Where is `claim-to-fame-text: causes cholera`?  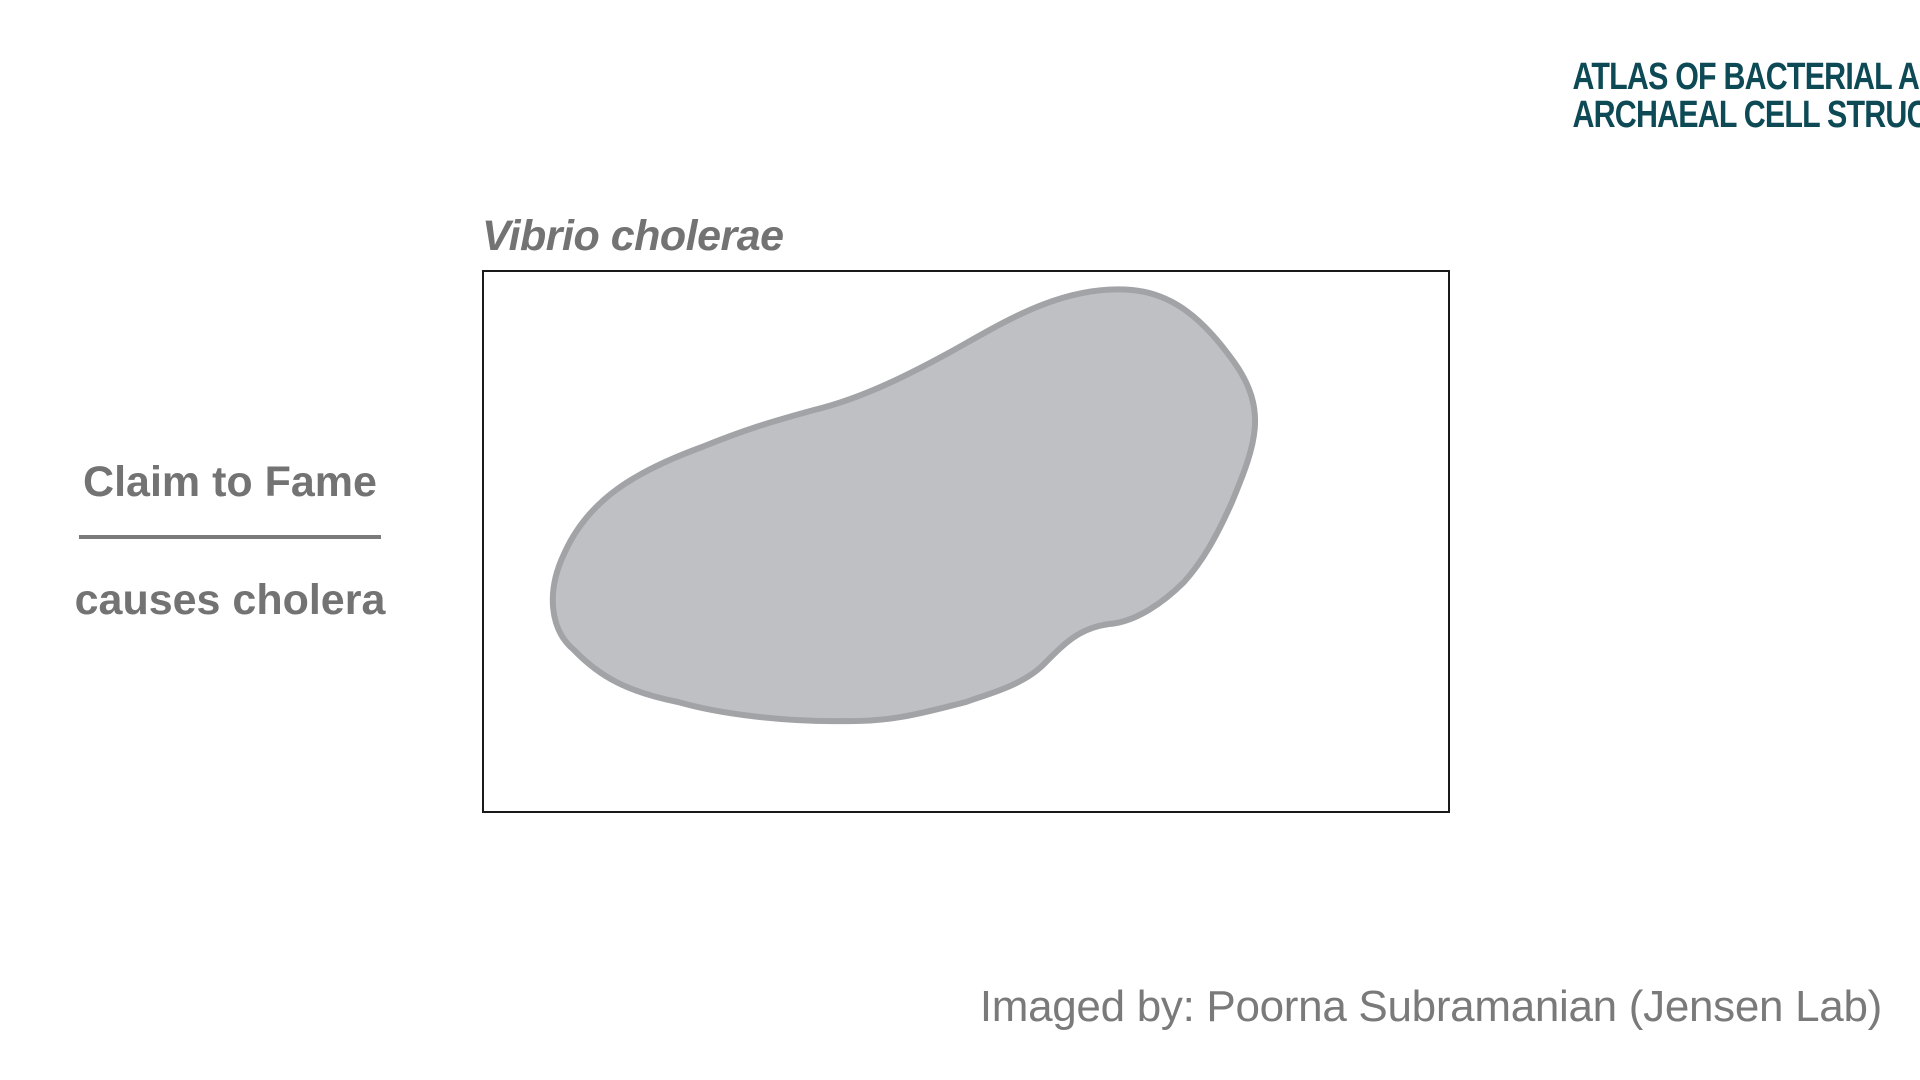 claim-to-fame-text: causes cholera is located at coordinates (230, 600).